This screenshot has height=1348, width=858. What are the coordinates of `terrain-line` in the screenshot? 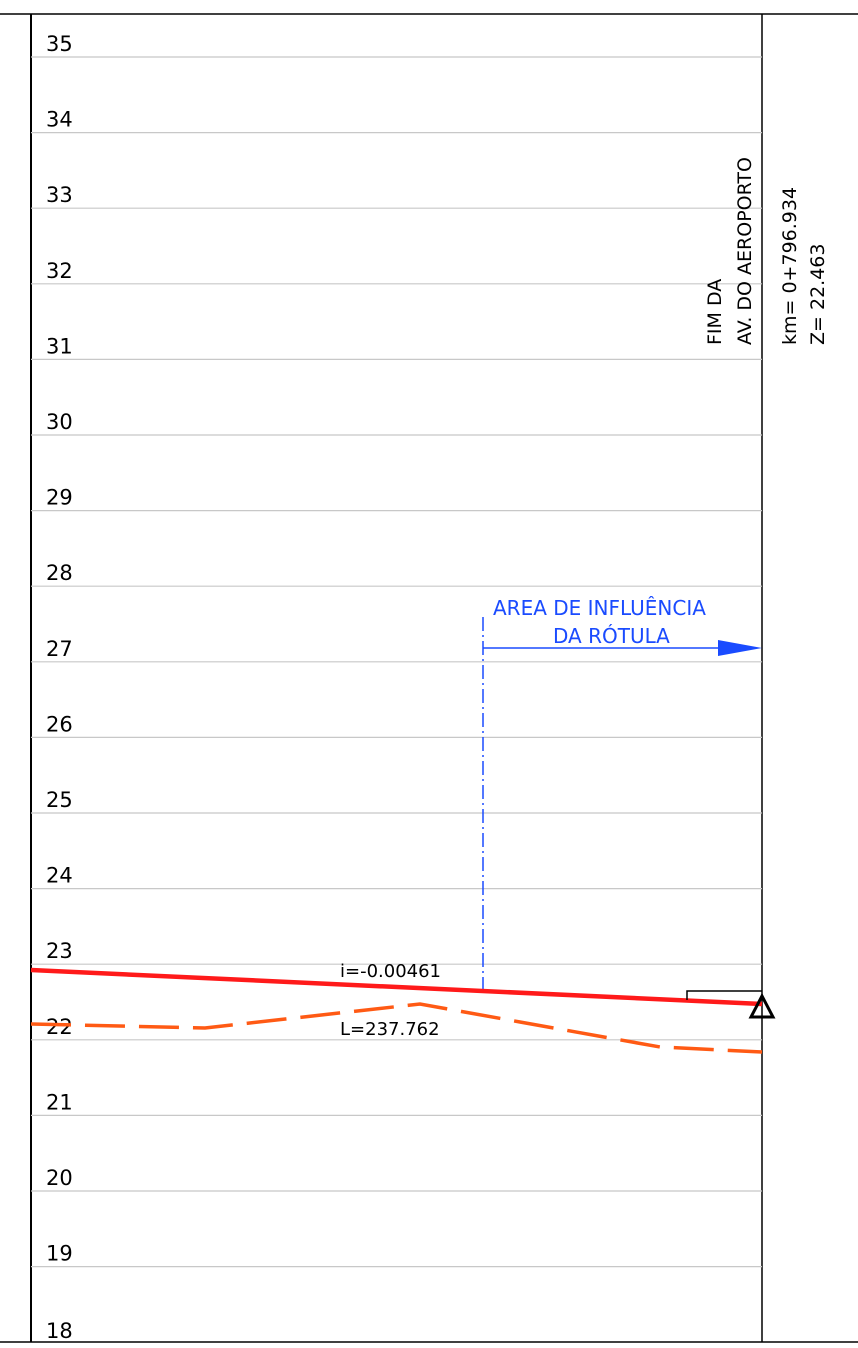 It's located at (396, 1028).